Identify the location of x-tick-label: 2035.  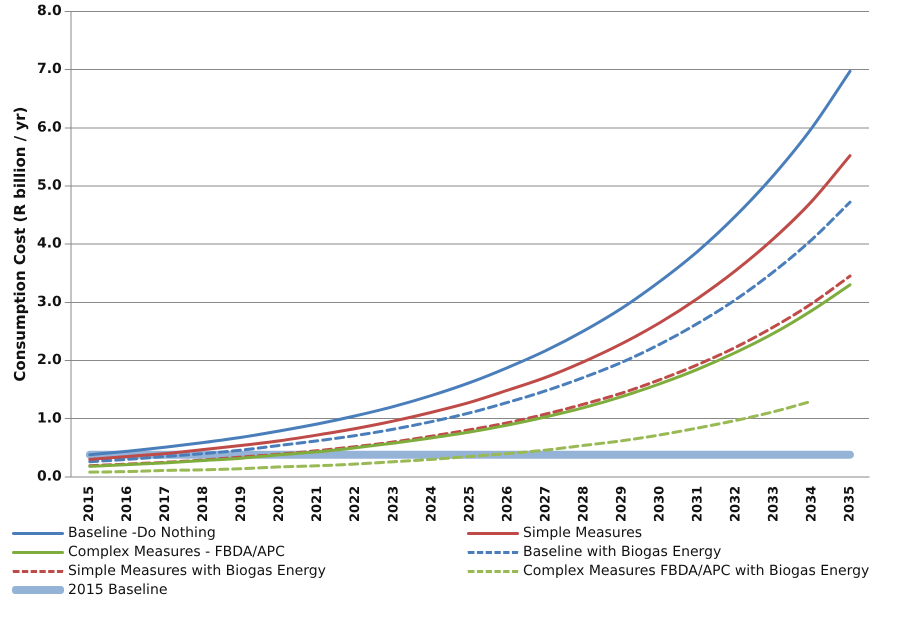
(850, 504).